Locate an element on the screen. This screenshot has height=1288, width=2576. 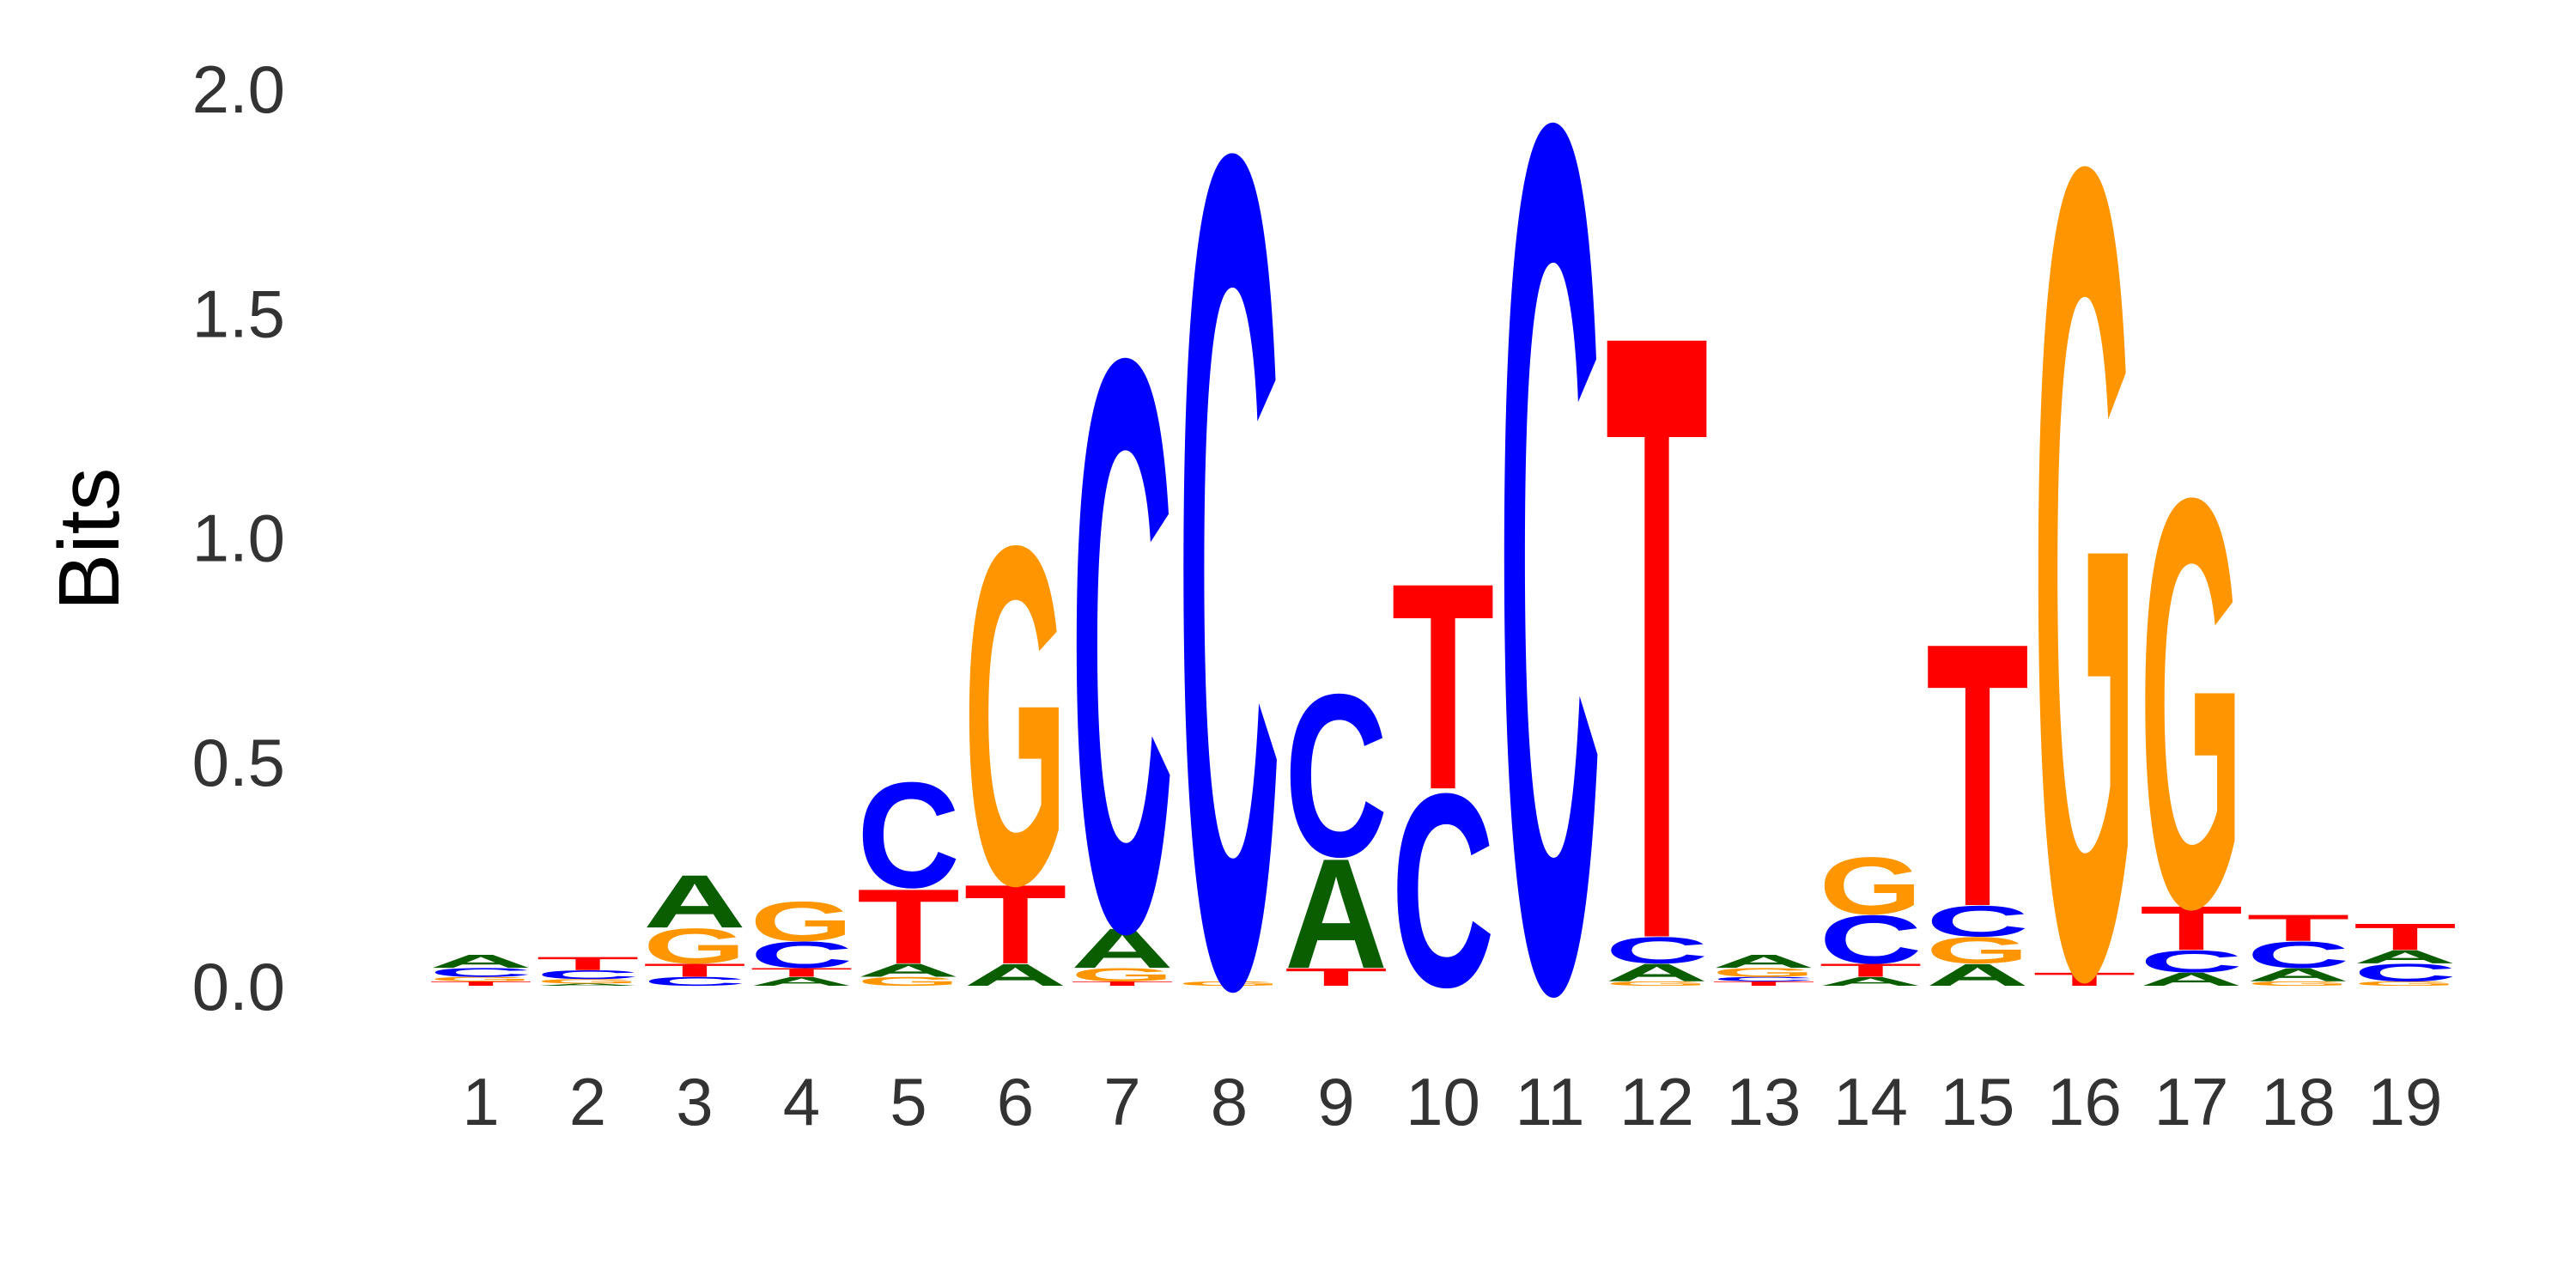
x-tick-label: 2 is located at coordinates (587, 1101).